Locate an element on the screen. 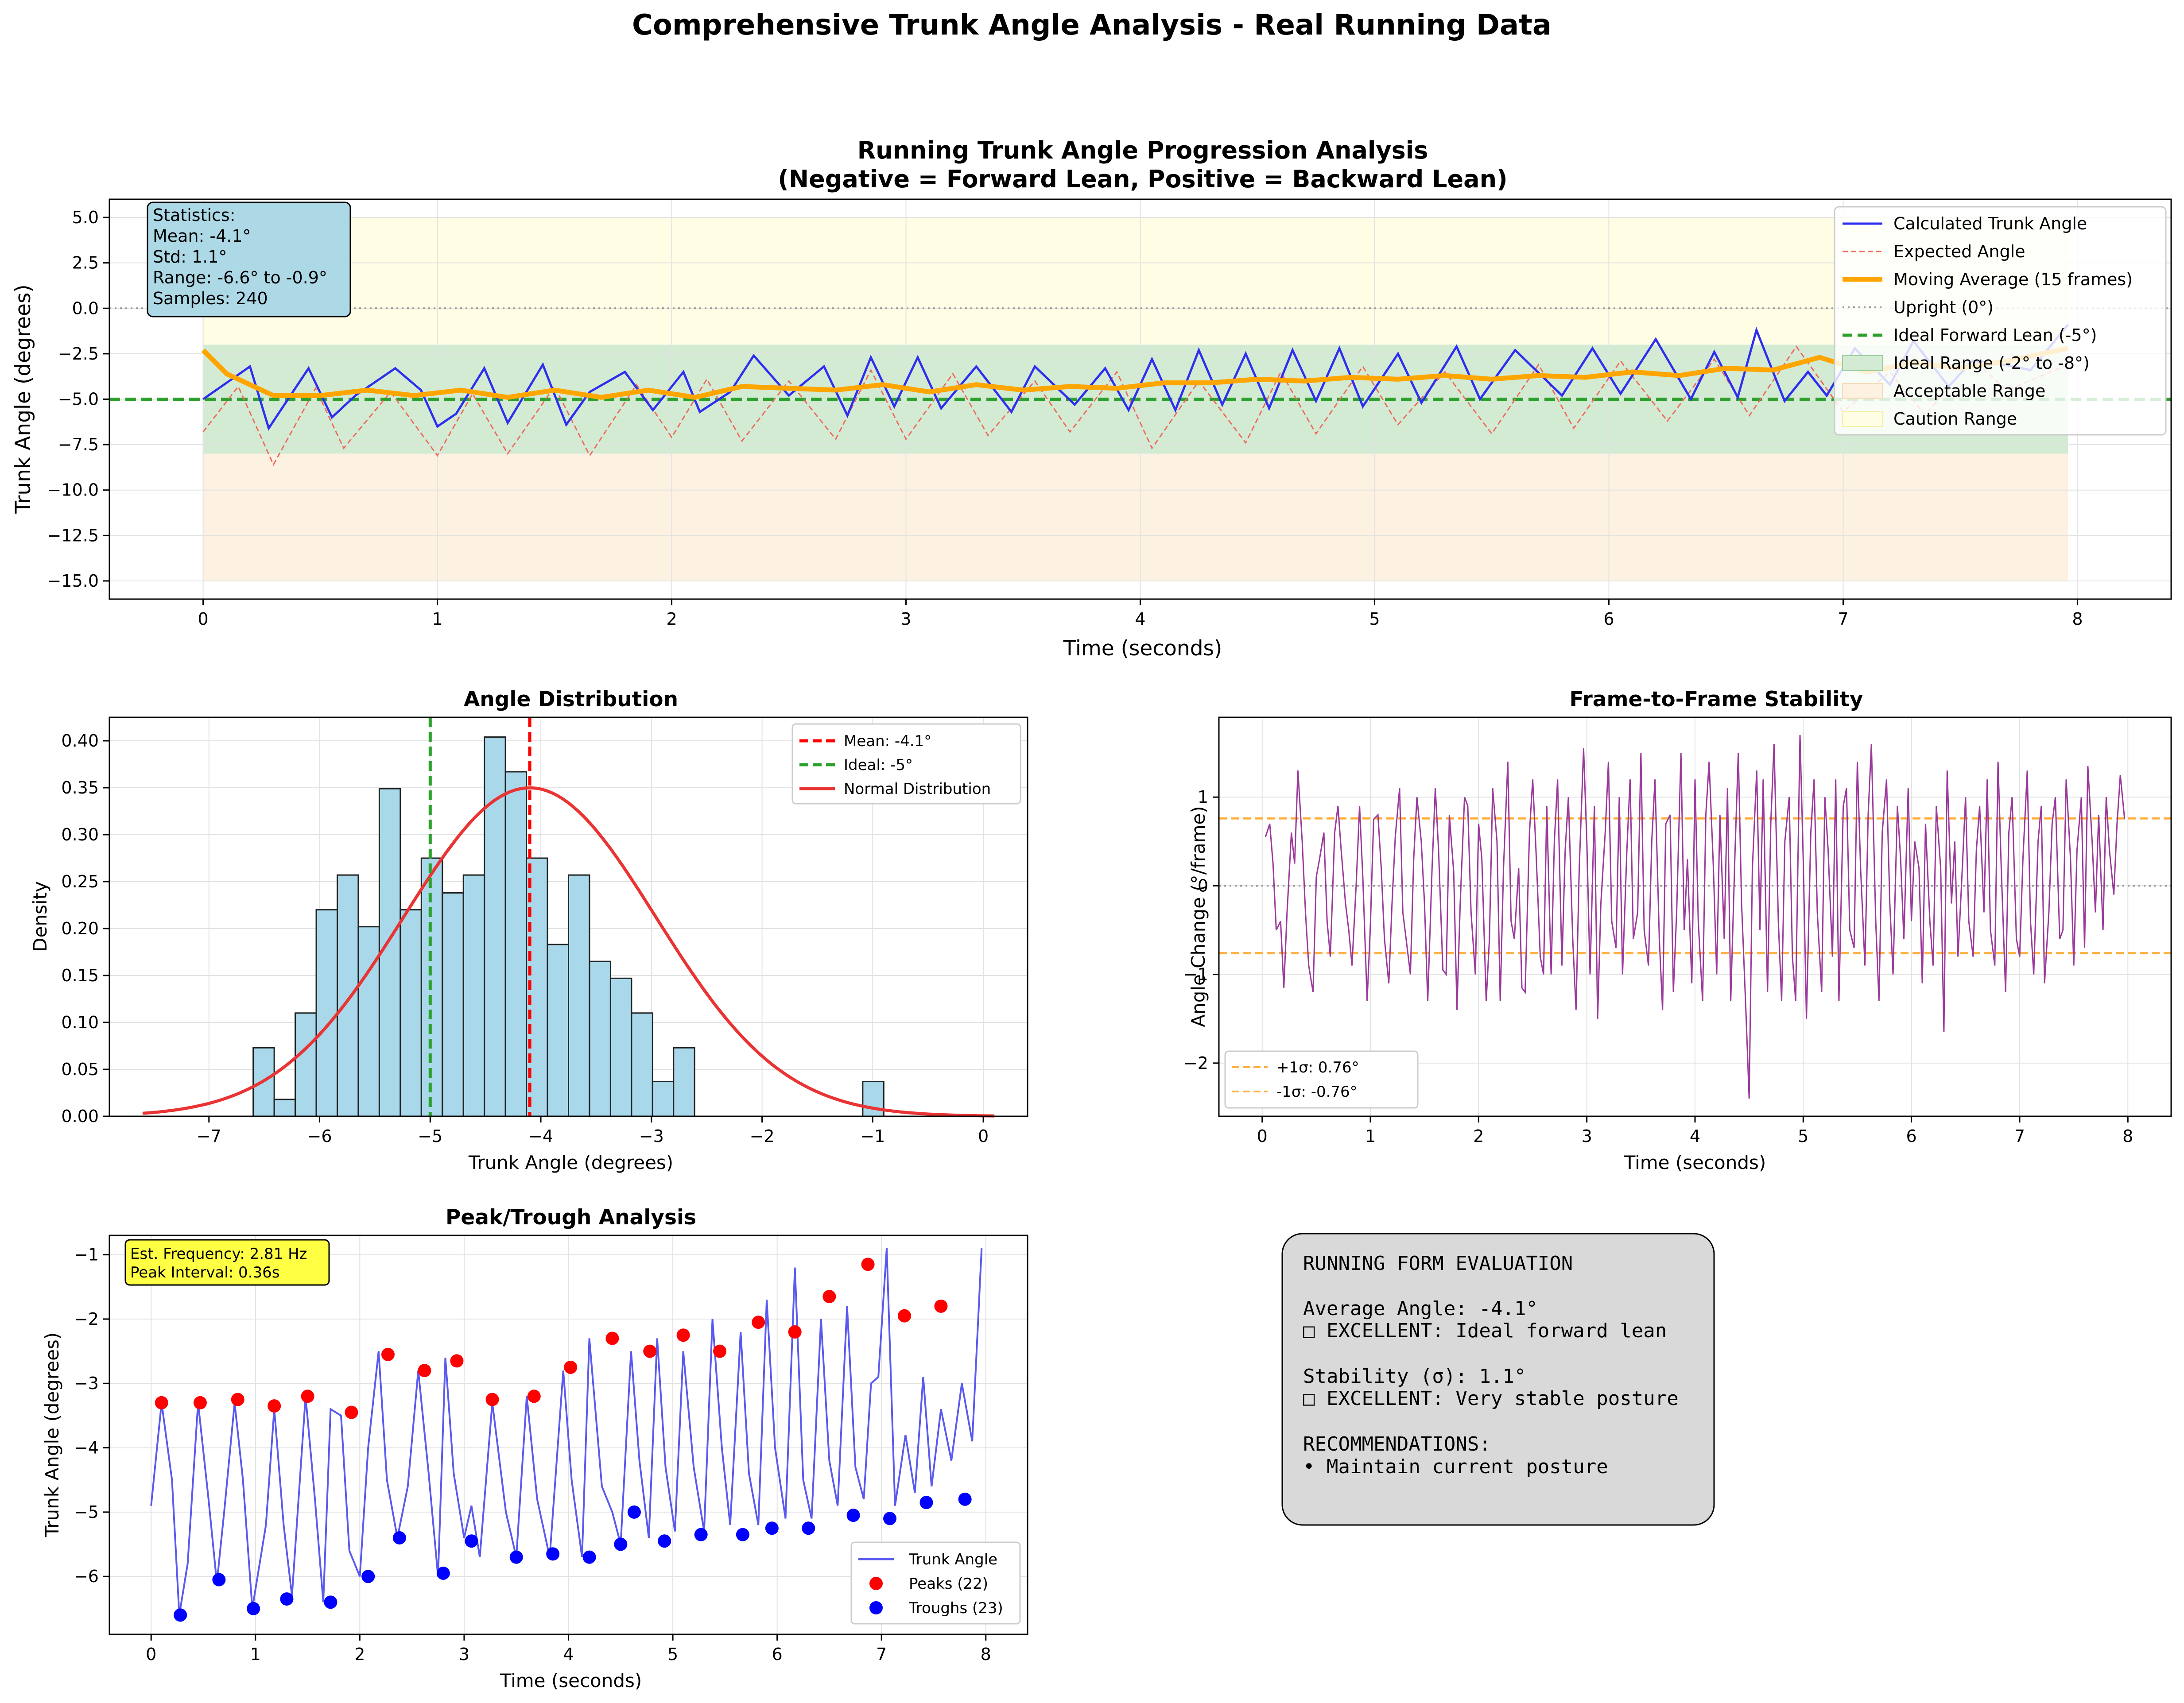  stability-ticks: 0 1 2 3 4 5 6 7 8 1 0 −1 −2 is located at coordinates (1658, 966).